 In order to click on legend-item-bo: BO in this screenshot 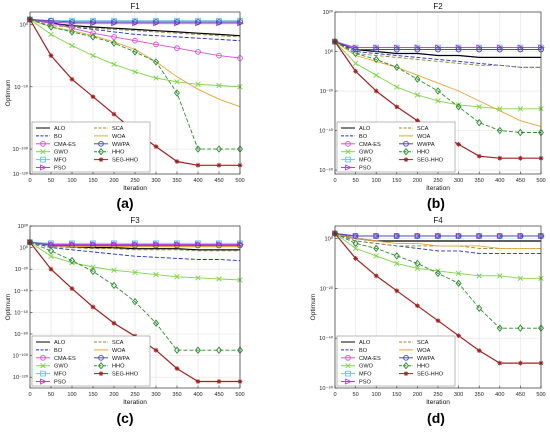, I will do `click(354, 351)`.